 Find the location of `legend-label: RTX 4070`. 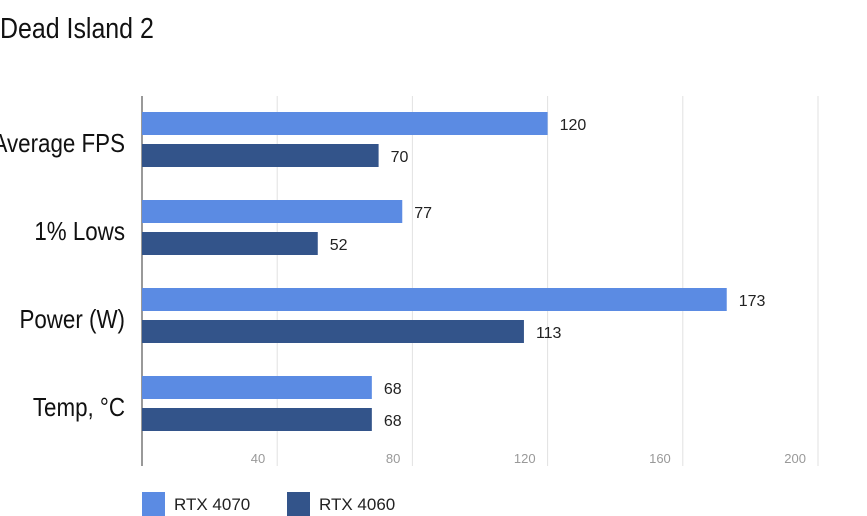

legend-label: RTX 4070 is located at coordinates (212, 504).